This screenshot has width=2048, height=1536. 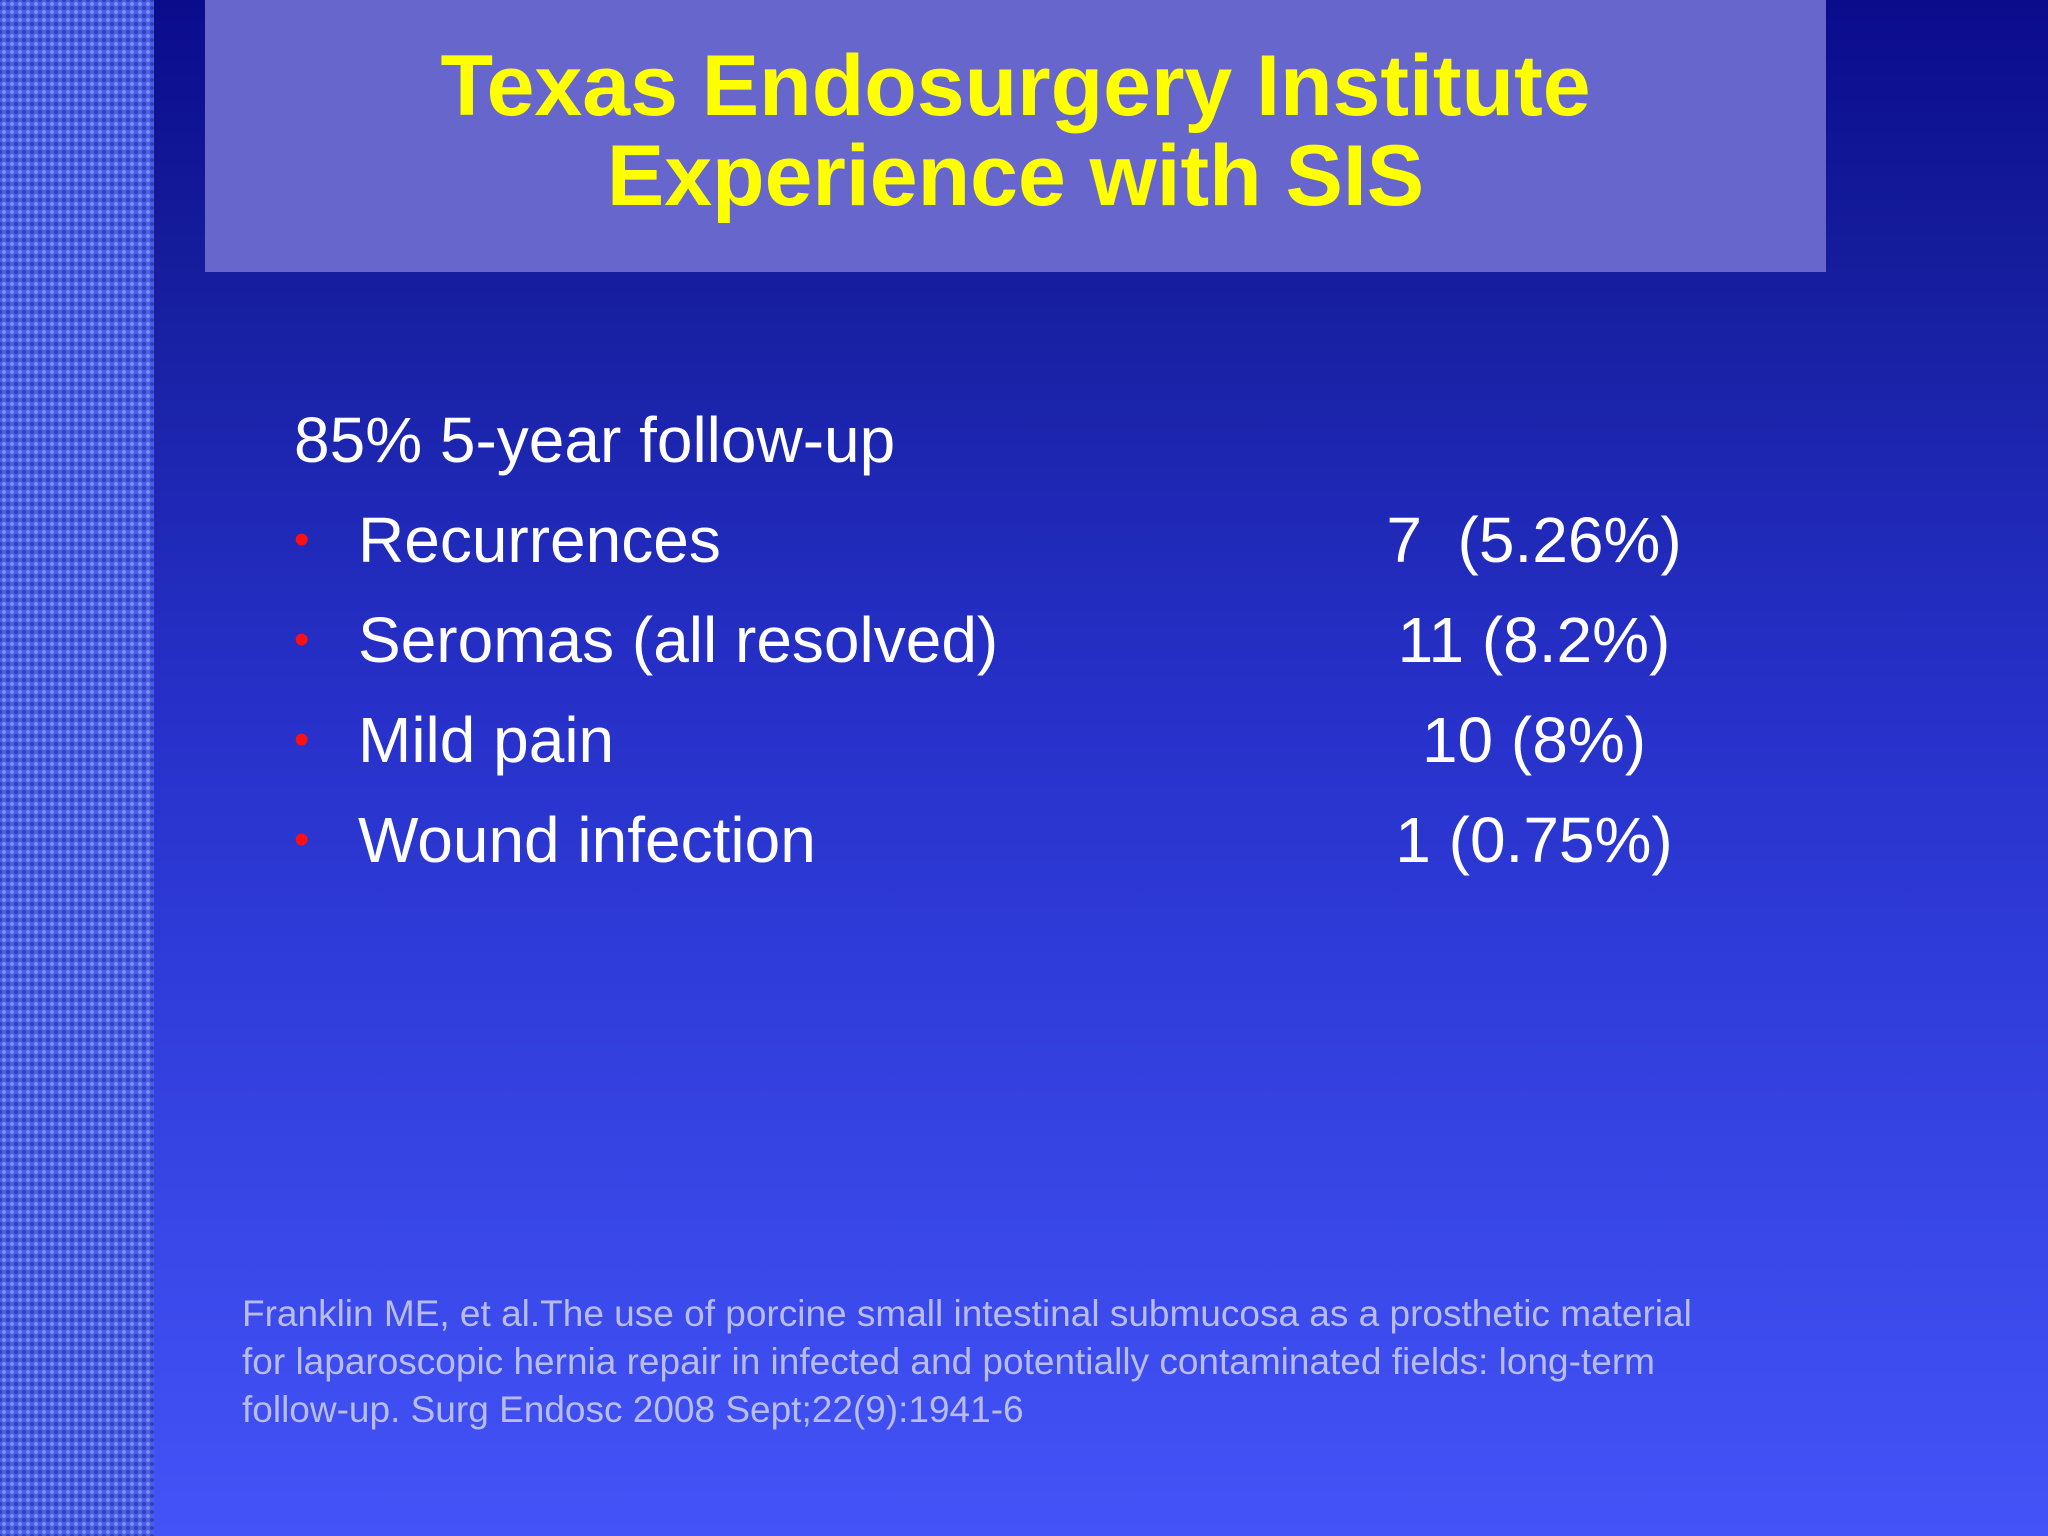 What do you see at coordinates (486, 740) in the screenshot?
I see `outcome-label: Mild pain` at bounding box center [486, 740].